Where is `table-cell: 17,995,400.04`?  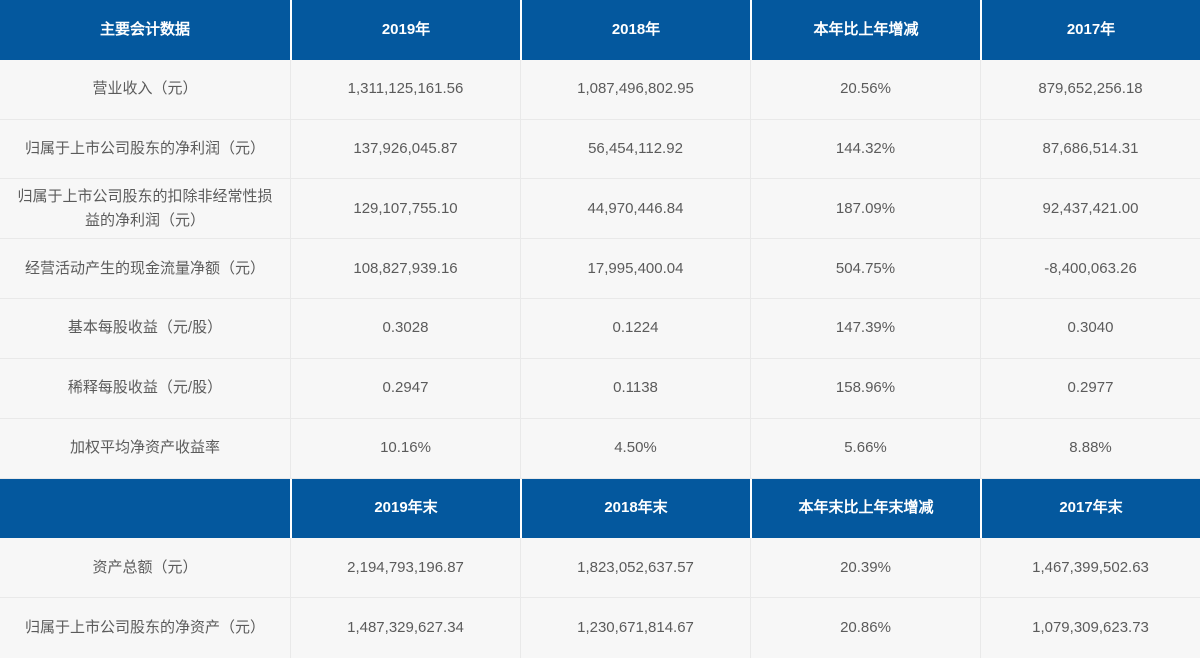
table-cell: 17,995,400.04 is located at coordinates (635, 269).